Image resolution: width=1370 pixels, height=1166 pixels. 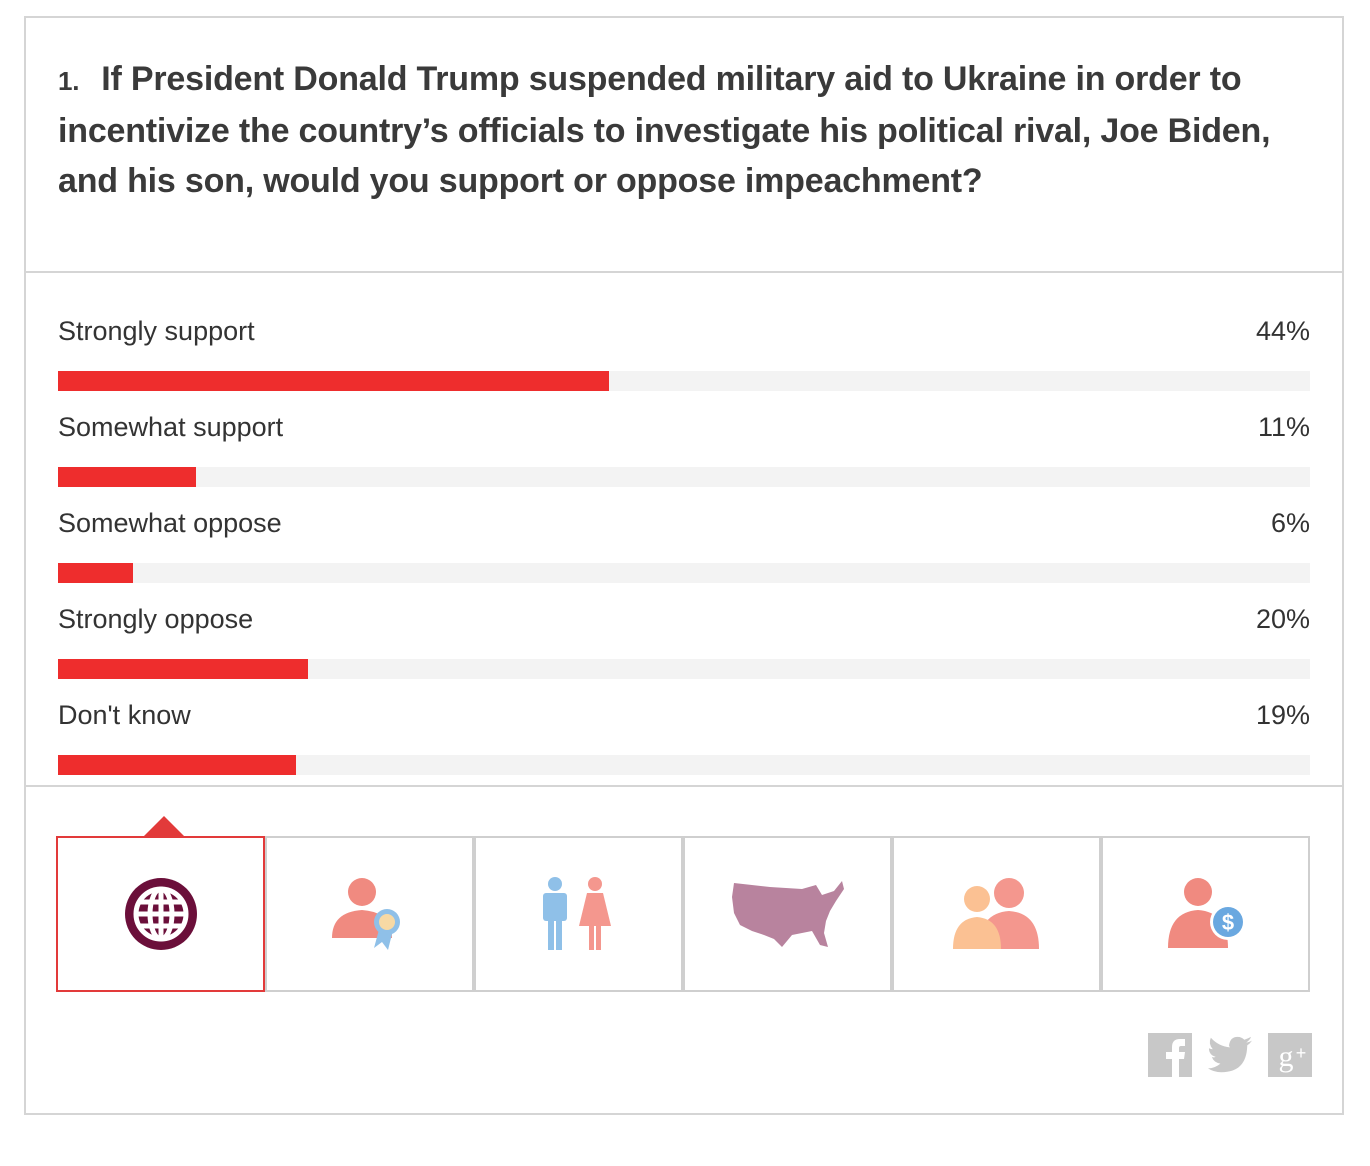 What do you see at coordinates (1282, 619) in the screenshot?
I see `result-percent: 20%` at bounding box center [1282, 619].